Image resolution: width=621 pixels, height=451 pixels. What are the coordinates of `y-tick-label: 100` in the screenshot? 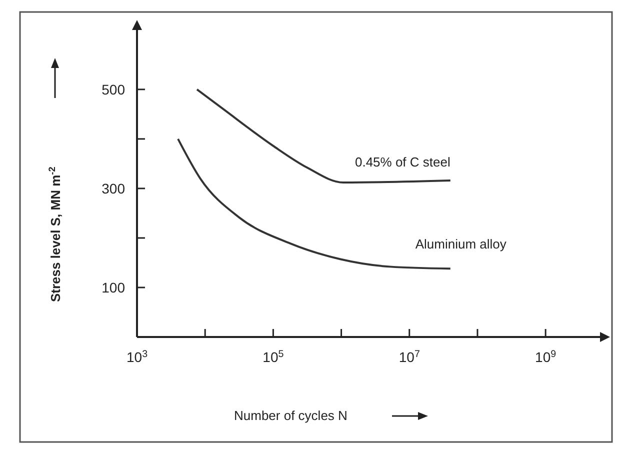 It's located at (114, 287).